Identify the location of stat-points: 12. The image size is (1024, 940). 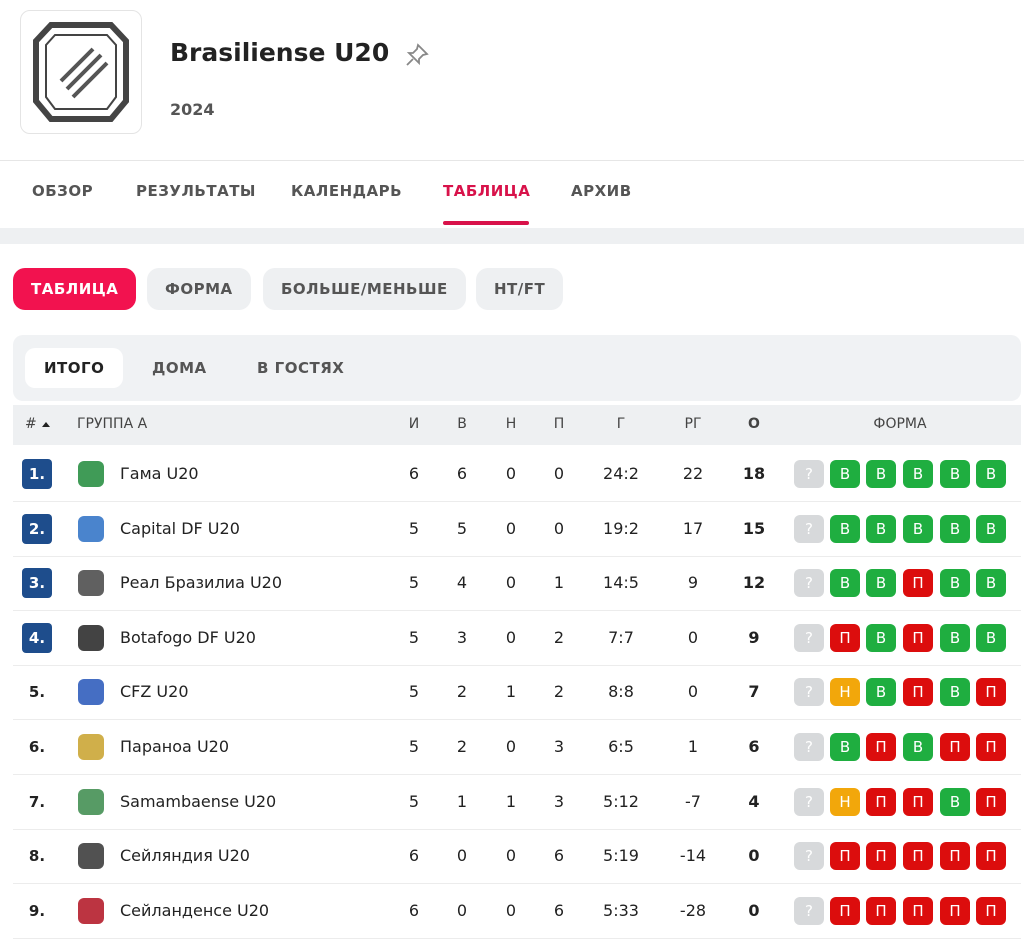
(754, 583).